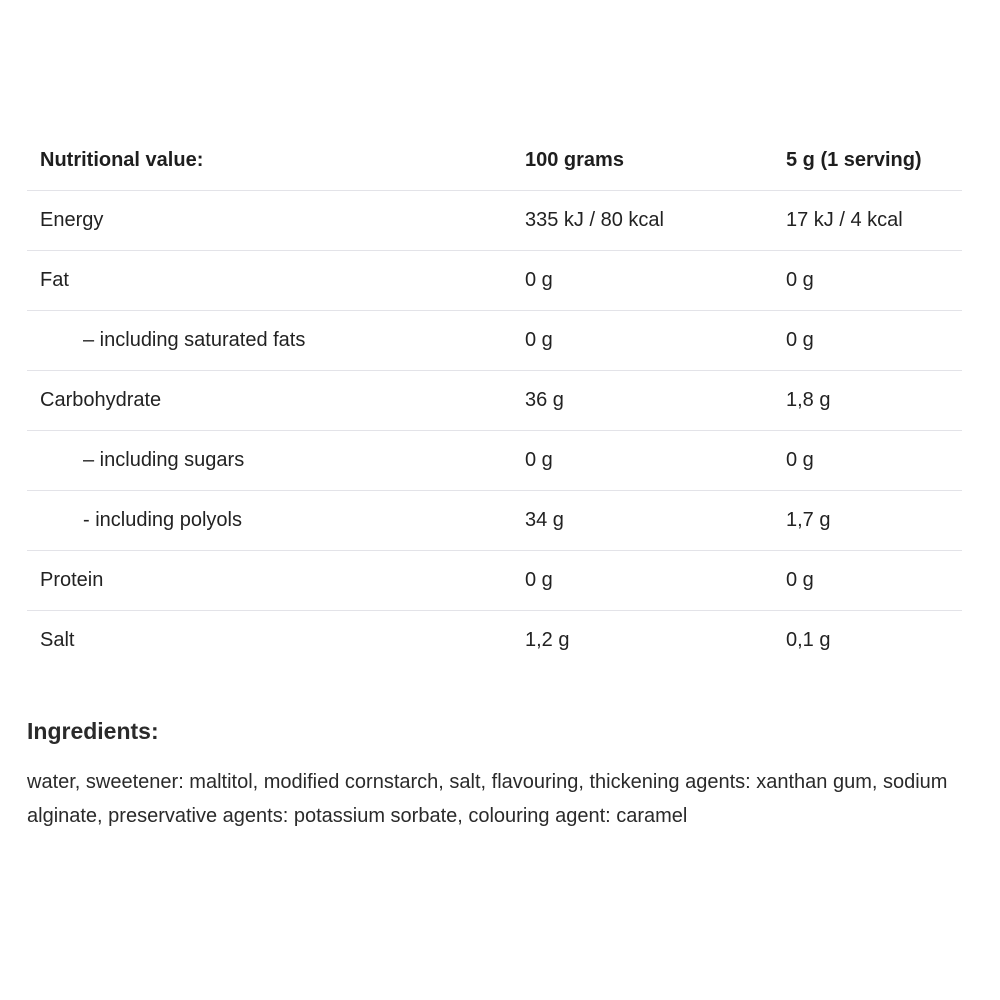 This screenshot has height=1000, width=1000. I want to click on nutrient-name: Energy, so click(276, 220).